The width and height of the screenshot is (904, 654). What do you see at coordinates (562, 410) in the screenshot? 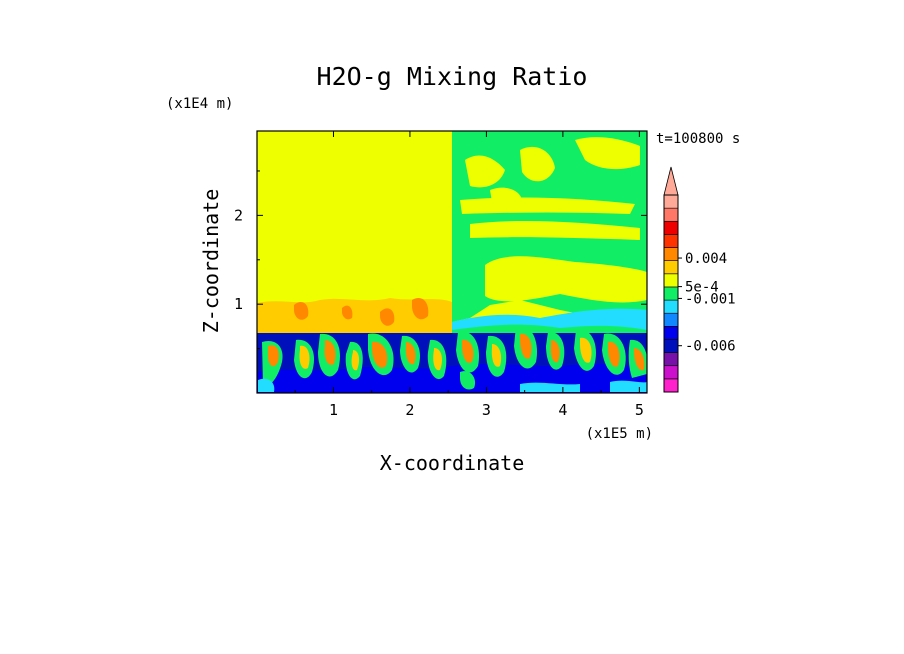
I see `x-tick-label: 4` at bounding box center [562, 410].